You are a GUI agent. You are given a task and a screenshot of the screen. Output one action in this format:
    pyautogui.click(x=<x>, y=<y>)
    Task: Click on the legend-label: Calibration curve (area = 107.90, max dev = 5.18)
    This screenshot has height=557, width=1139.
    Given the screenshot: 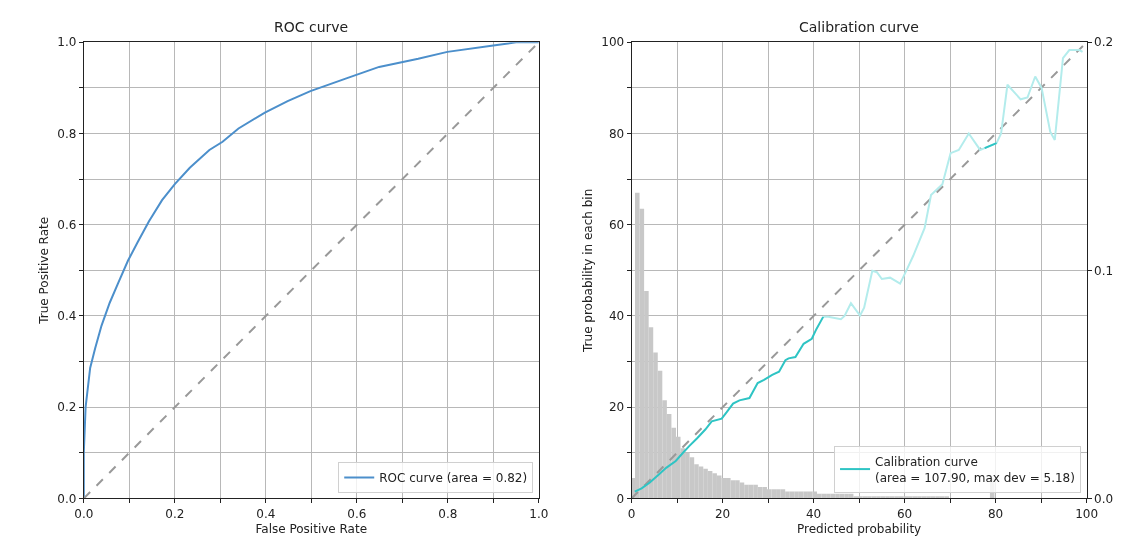 What is the action you would take?
    pyautogui.click(x=975, y=469)
    